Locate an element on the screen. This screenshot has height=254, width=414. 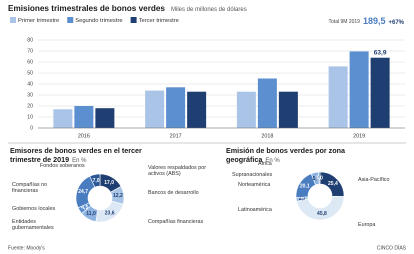
y-tick-label: 70 is located at coordinates (30, 51).